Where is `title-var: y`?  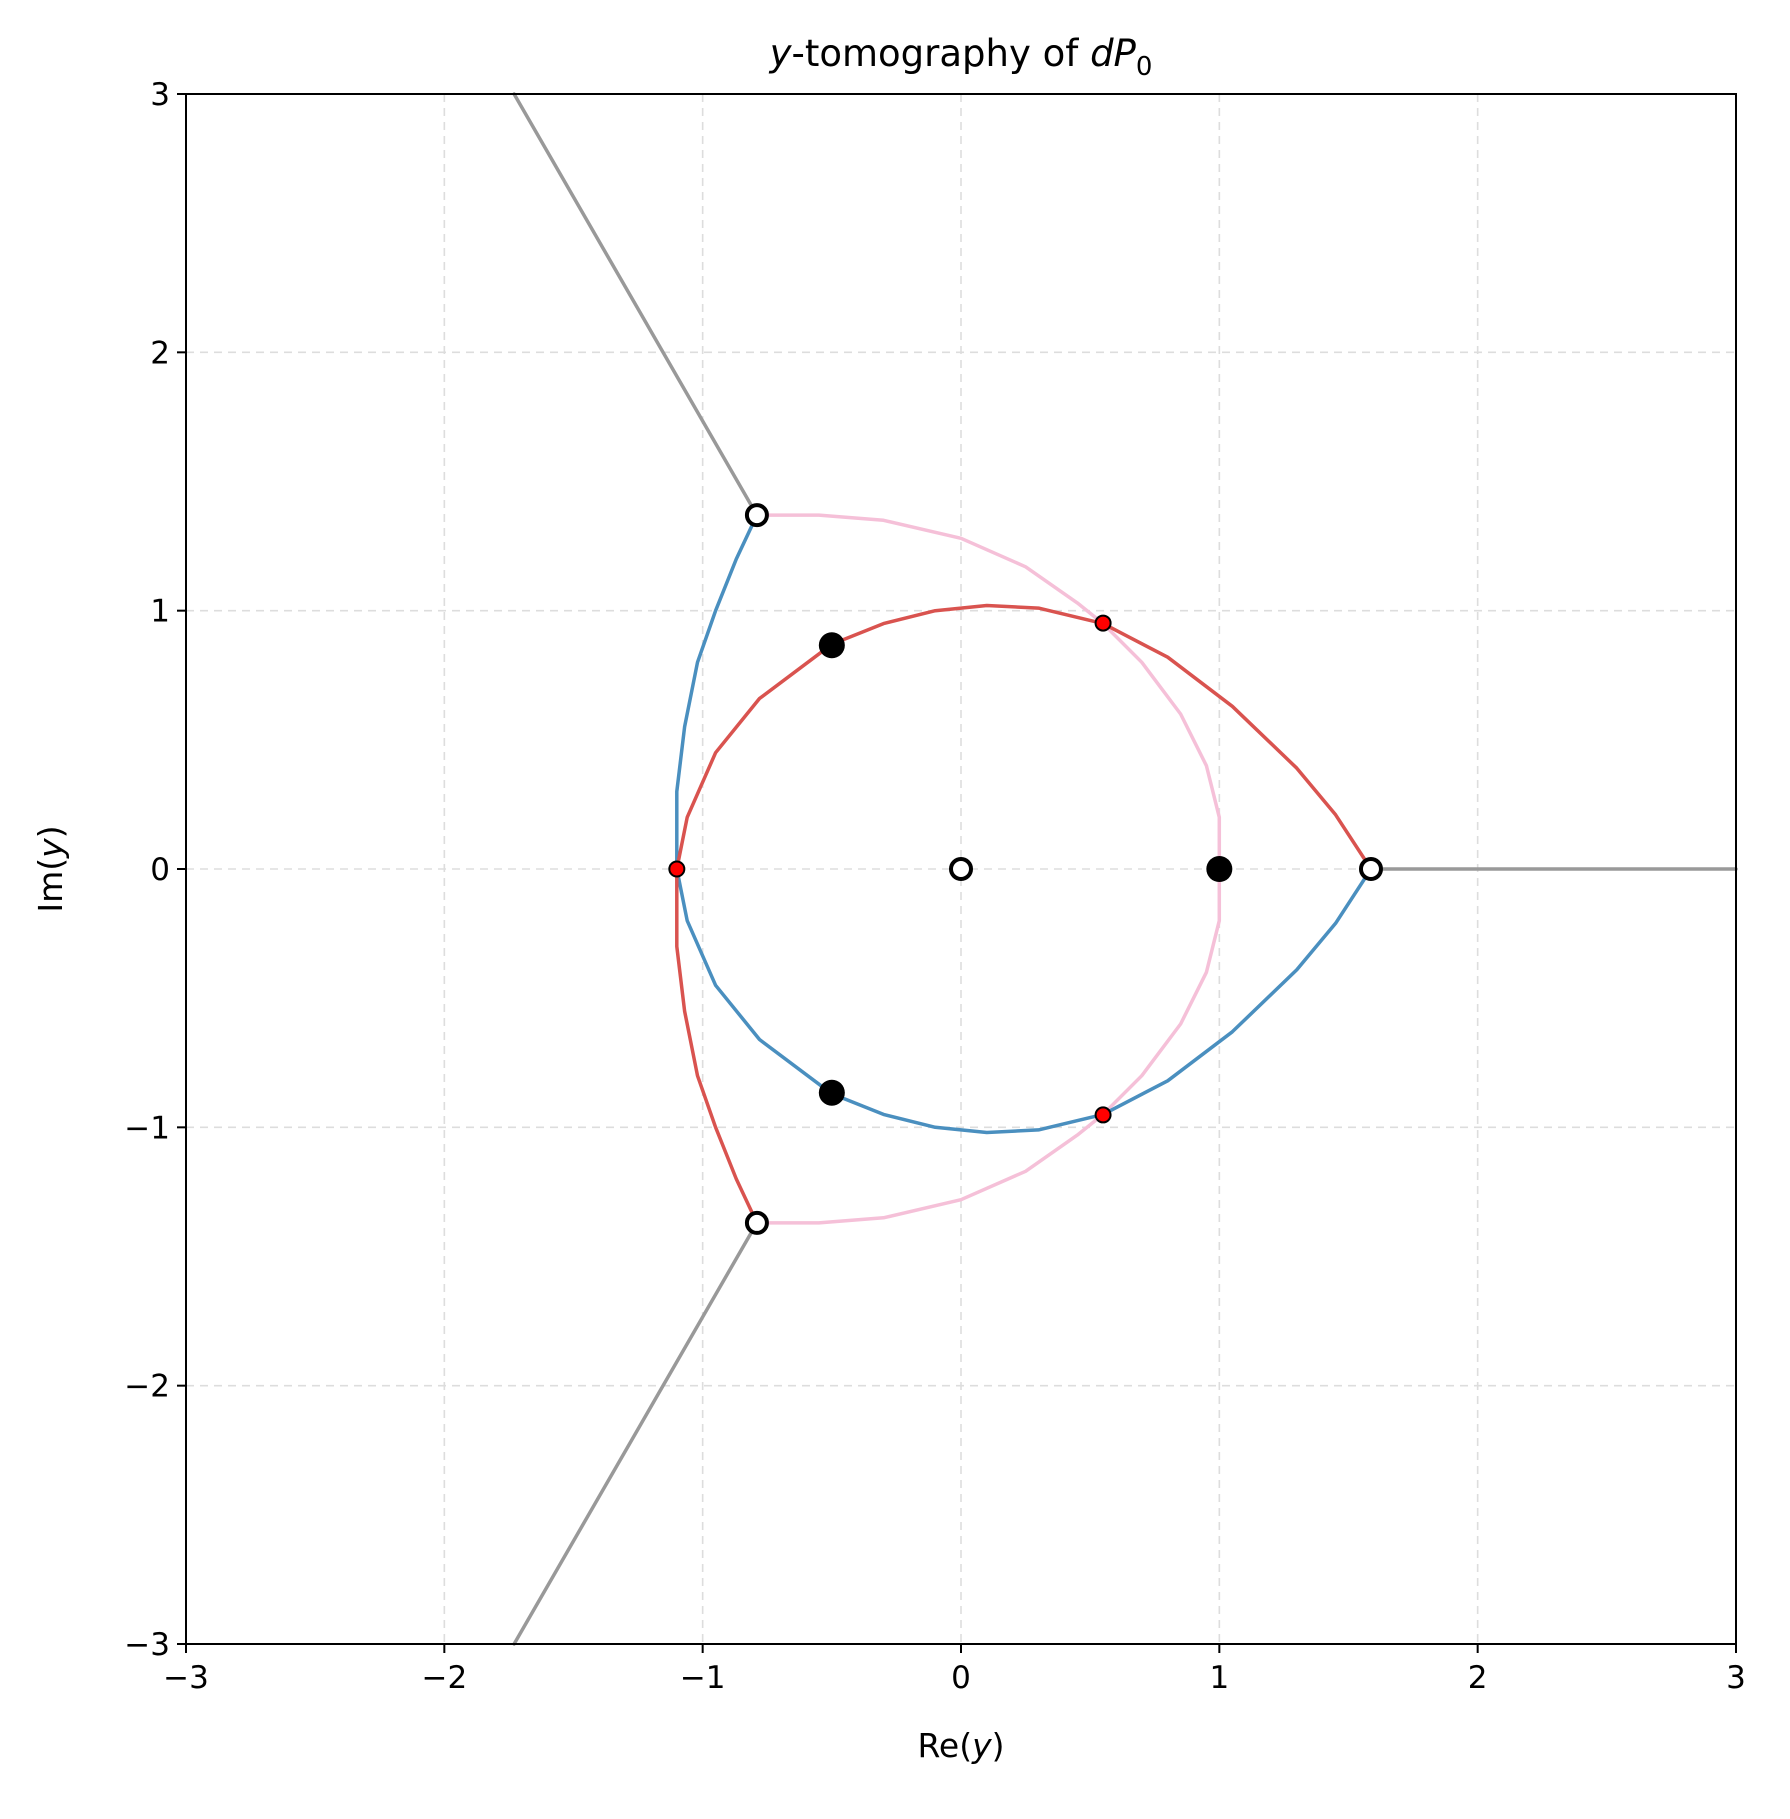
title-var: y is located at coordinates (781, 53).